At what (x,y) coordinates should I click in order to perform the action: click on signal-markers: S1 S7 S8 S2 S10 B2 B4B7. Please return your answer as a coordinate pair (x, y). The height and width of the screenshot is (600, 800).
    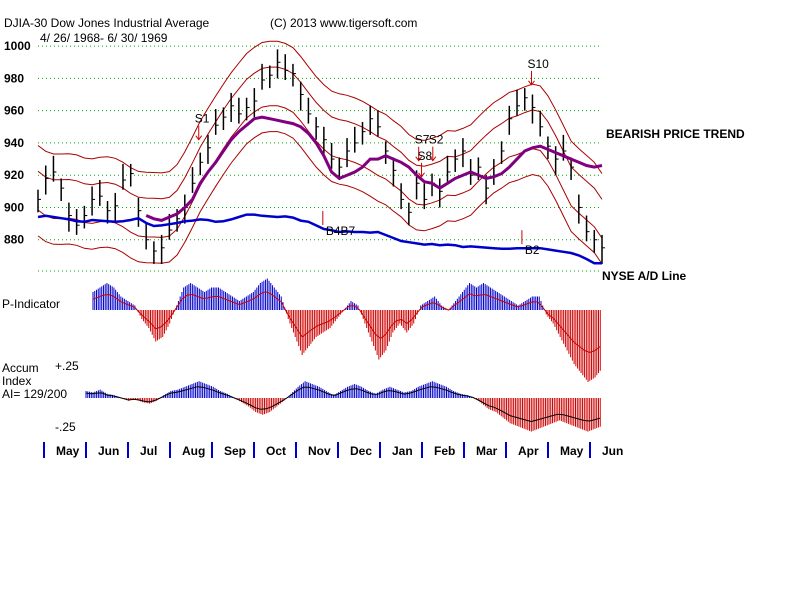
    Looking at the image, I should click on (372, 157).